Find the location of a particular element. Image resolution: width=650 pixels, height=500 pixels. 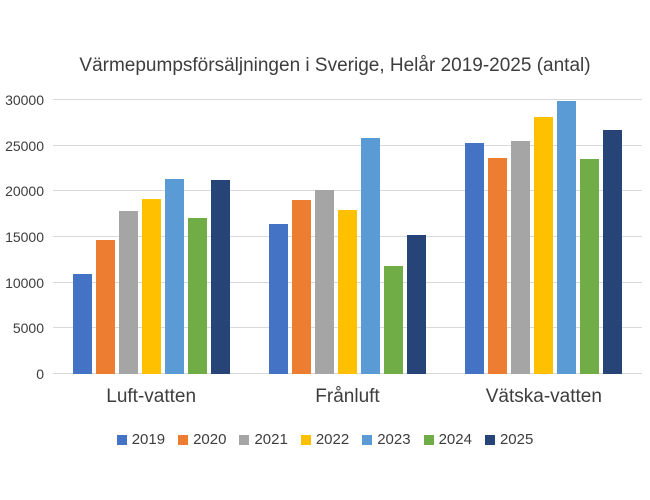

legend-item-2025: 2025 is located at coordinates (509, 439).